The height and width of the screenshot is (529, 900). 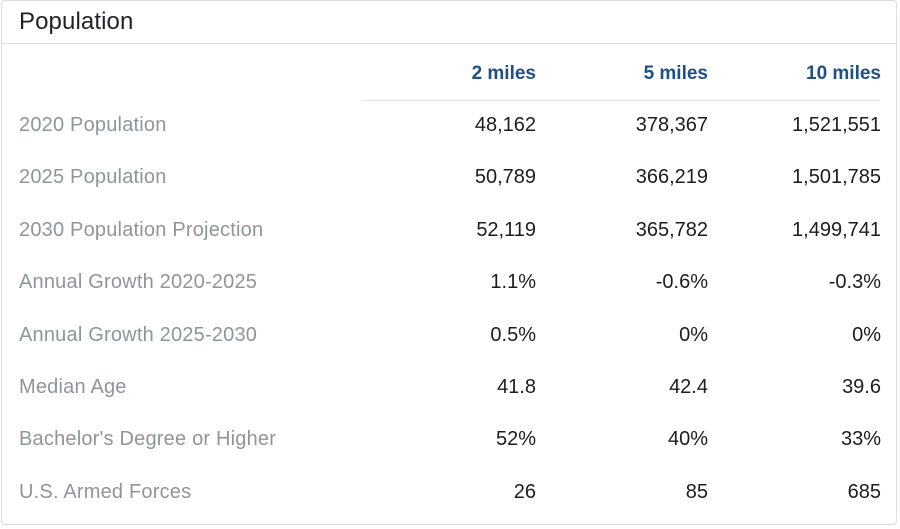 I want to click on table-row: Annual Growth 2025-2030 0.5% 0% 0%, so click(x=449, y=337).